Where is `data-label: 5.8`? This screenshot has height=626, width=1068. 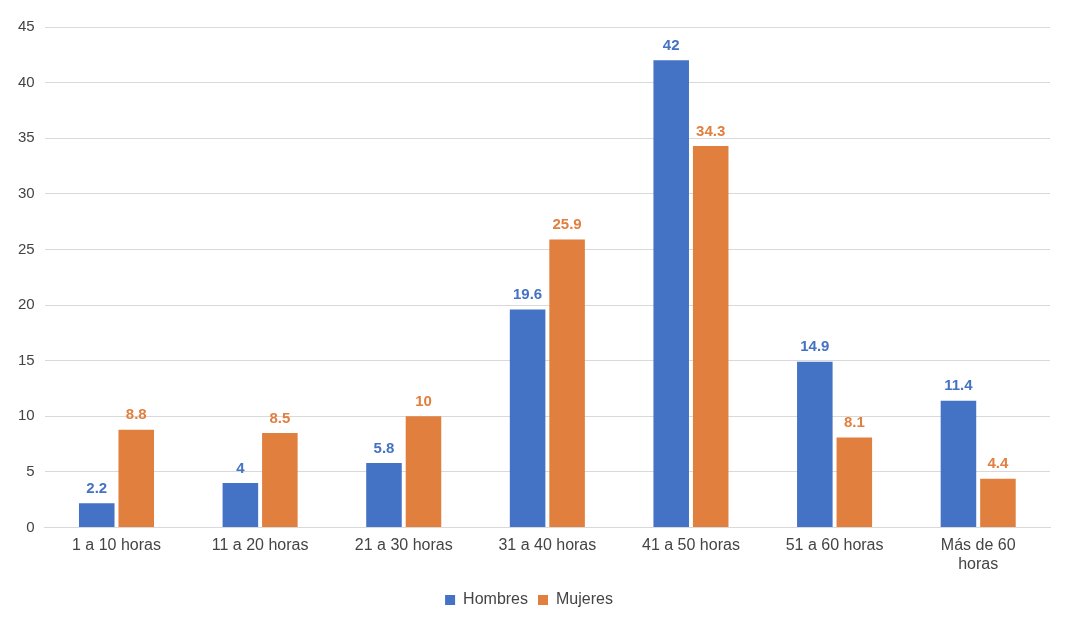
data-label: 5.8 is located at coordinates (384, 447).